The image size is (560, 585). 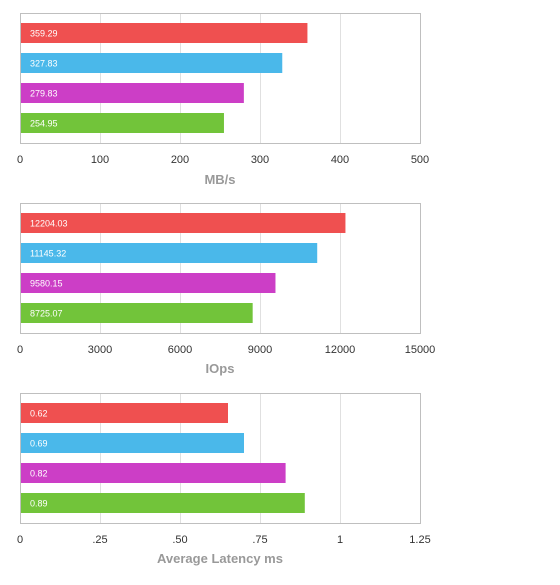 I want to click on bar-value-label: 11145.32, so click(x=48, y=254).